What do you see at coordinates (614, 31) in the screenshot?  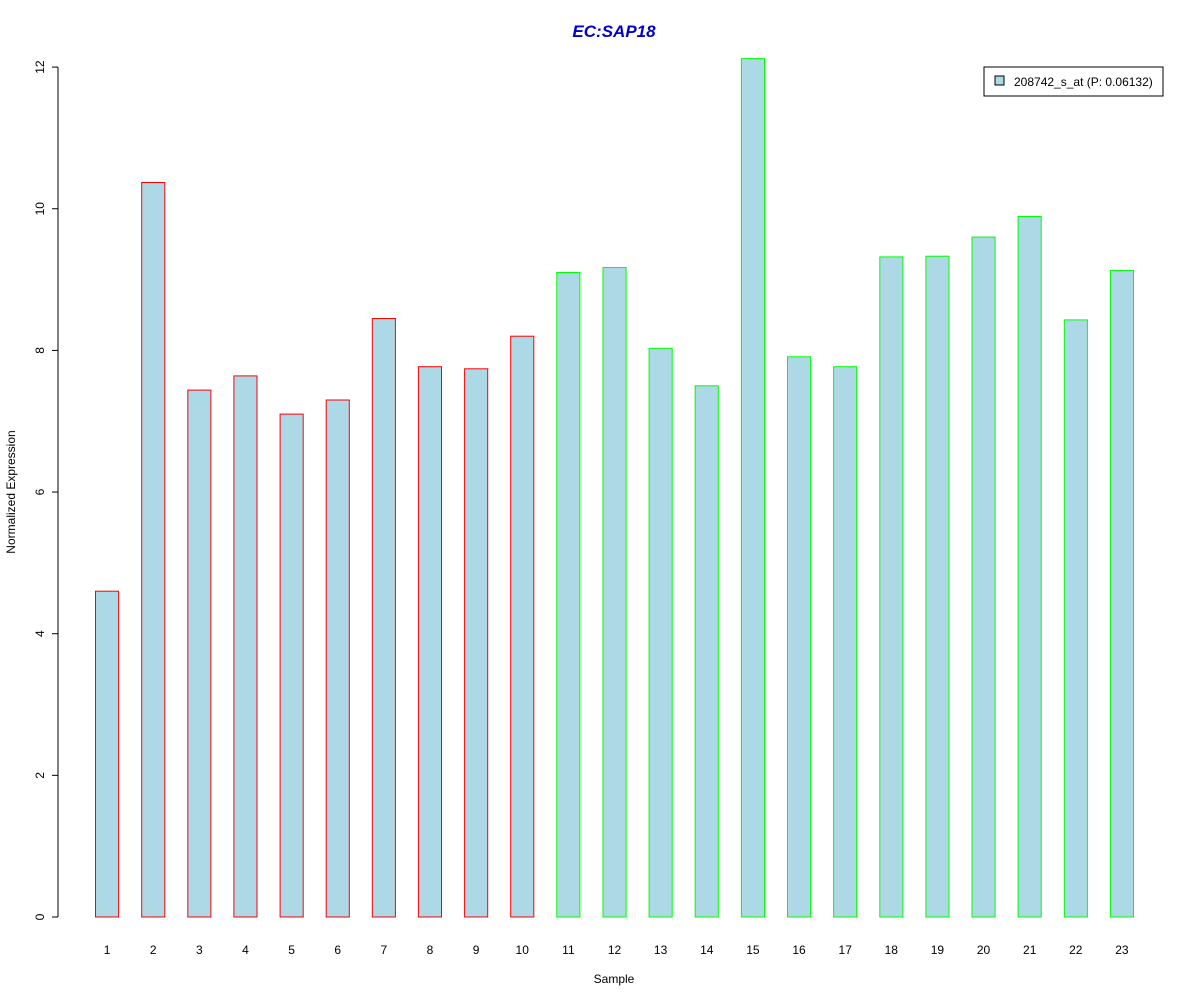 I see `chart-title: EC:SAP18` at bounding box center [614, 31].